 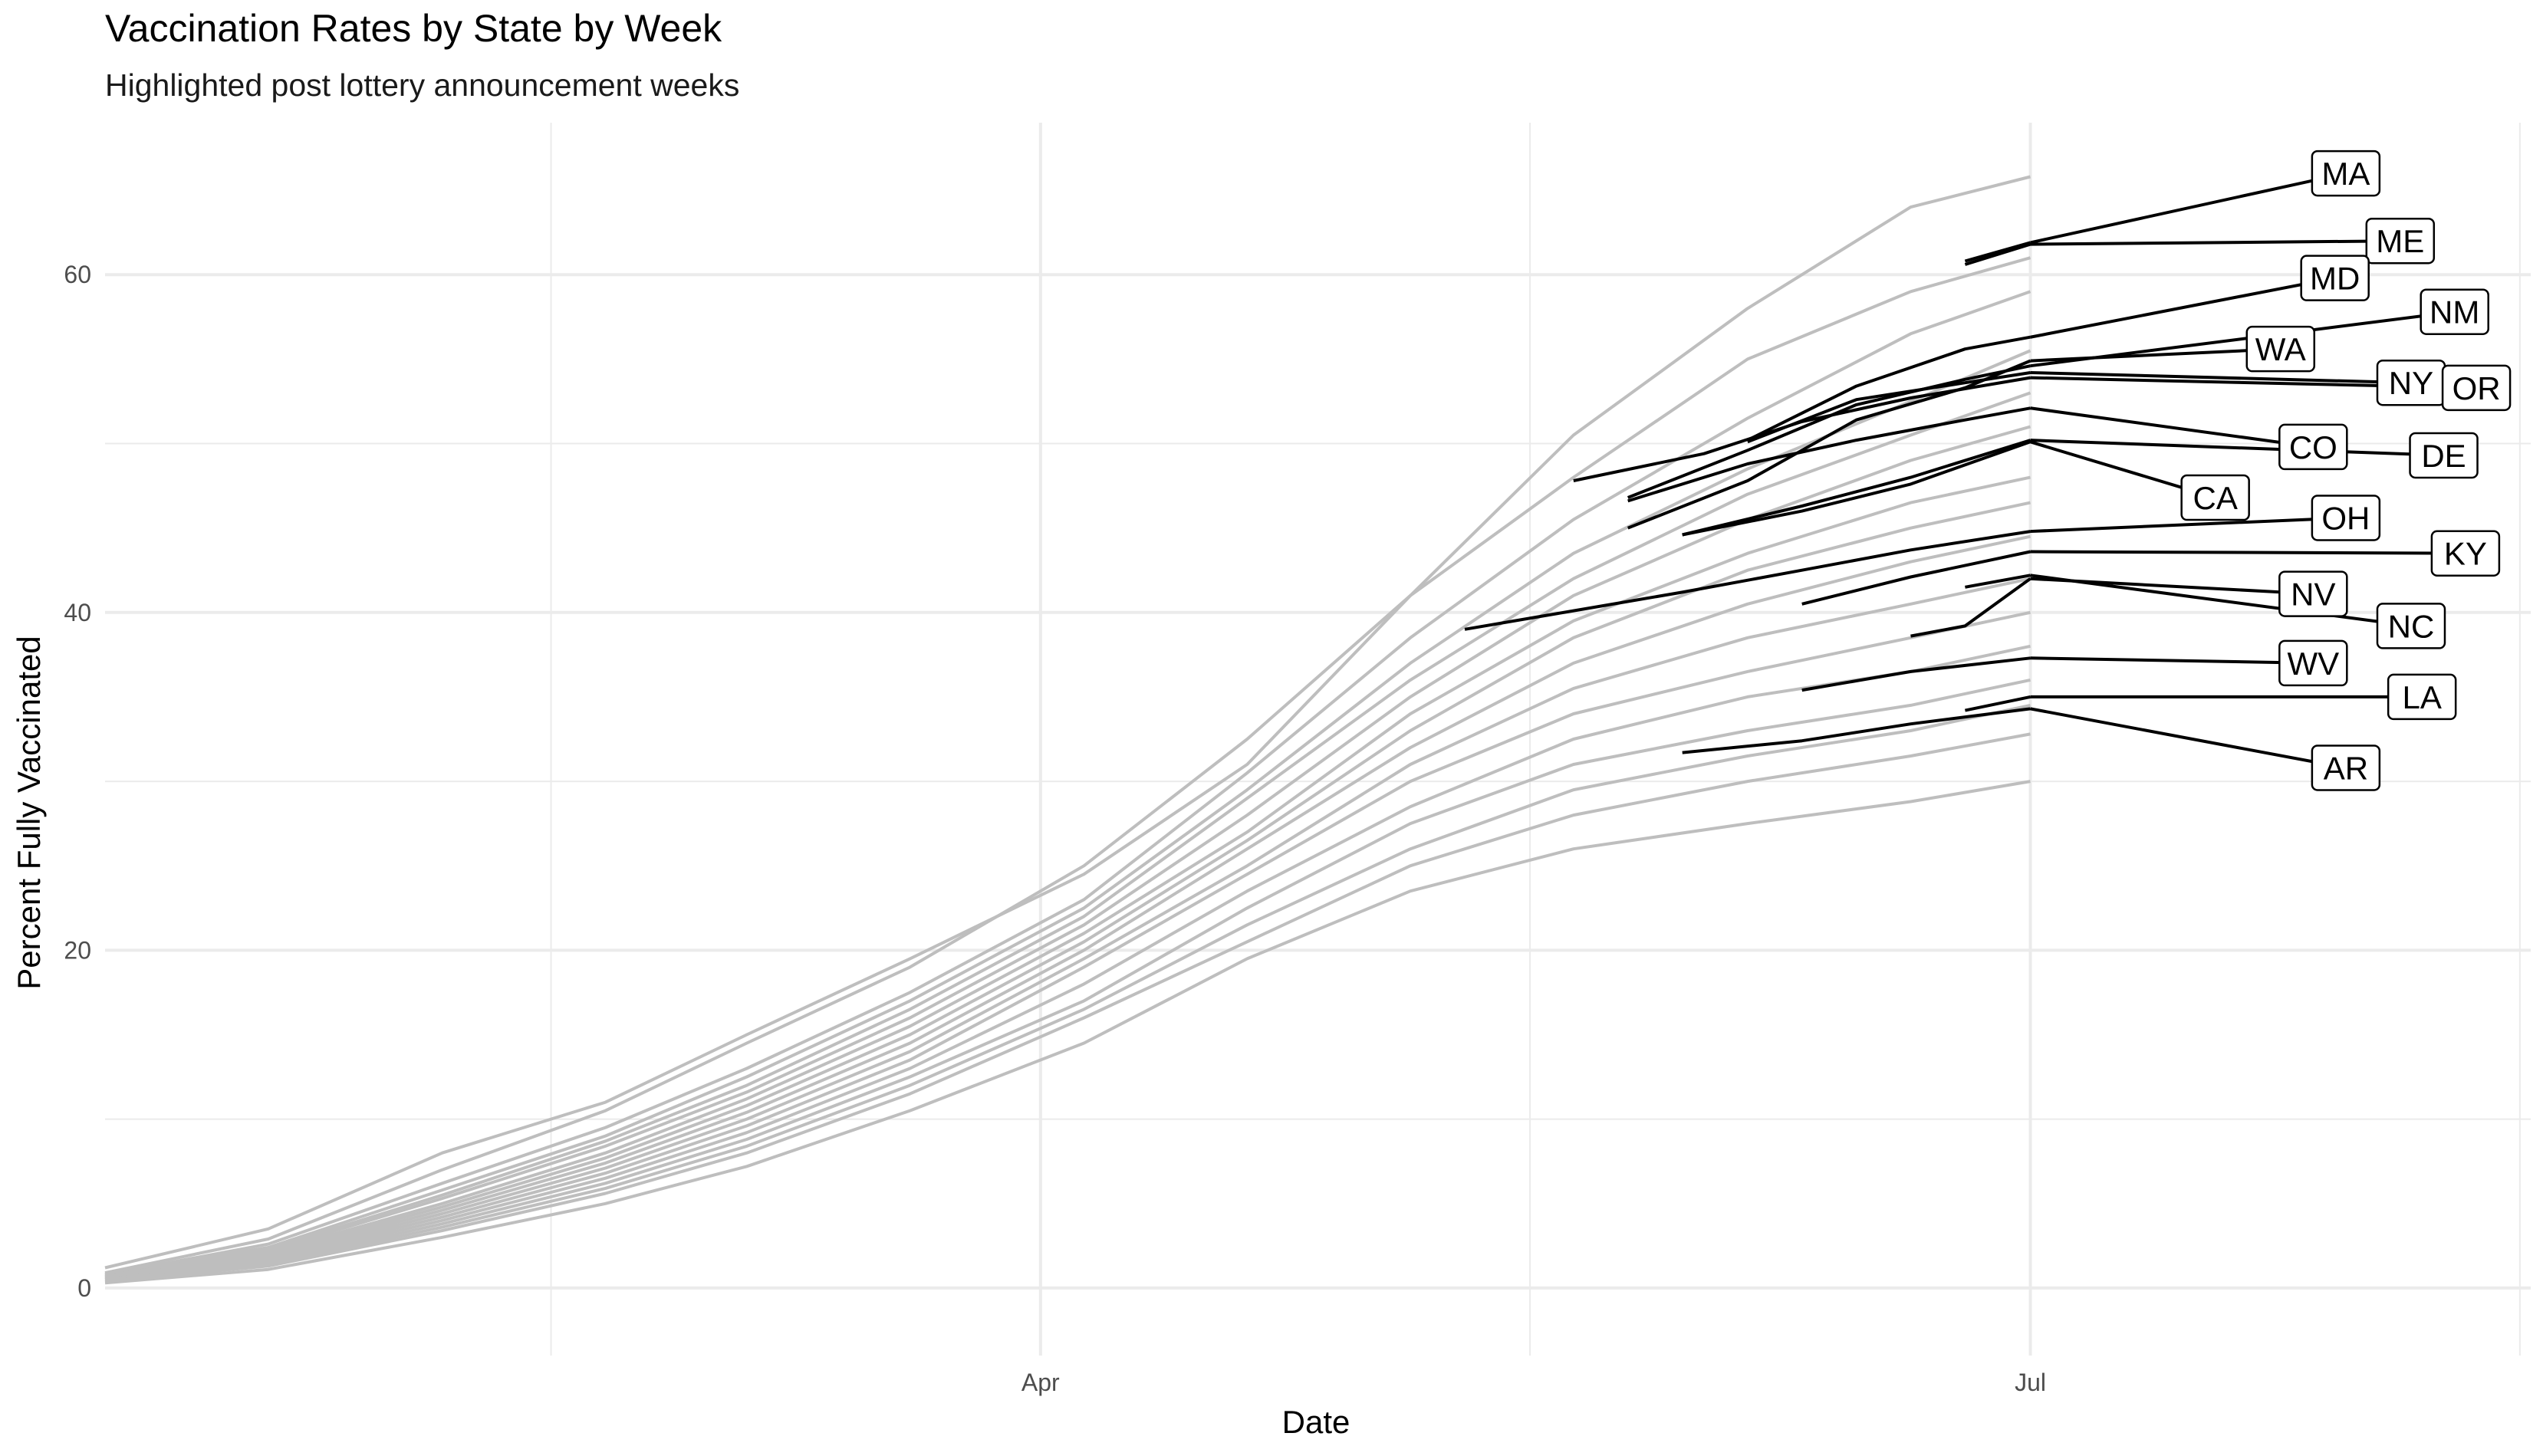 I want to click on label-text: MD, so click(x=2335, y=279).